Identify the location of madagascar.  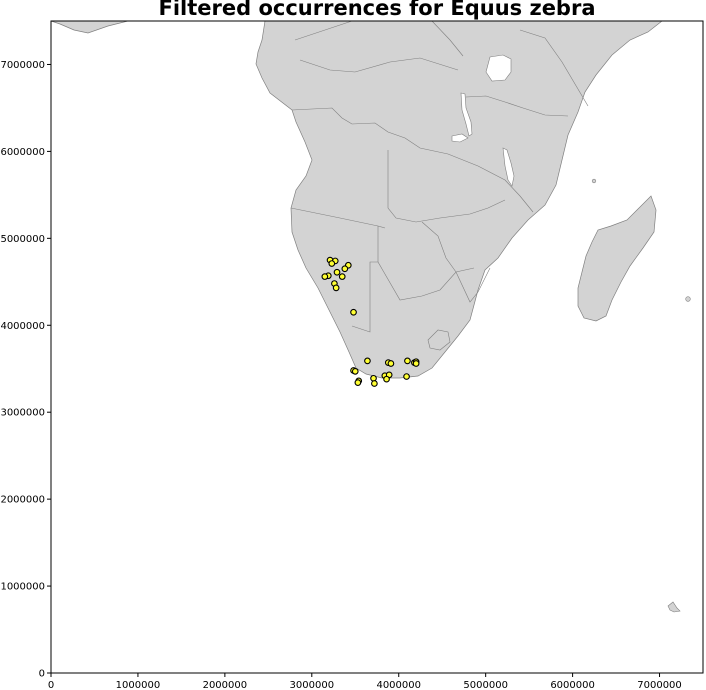
(617, 258).